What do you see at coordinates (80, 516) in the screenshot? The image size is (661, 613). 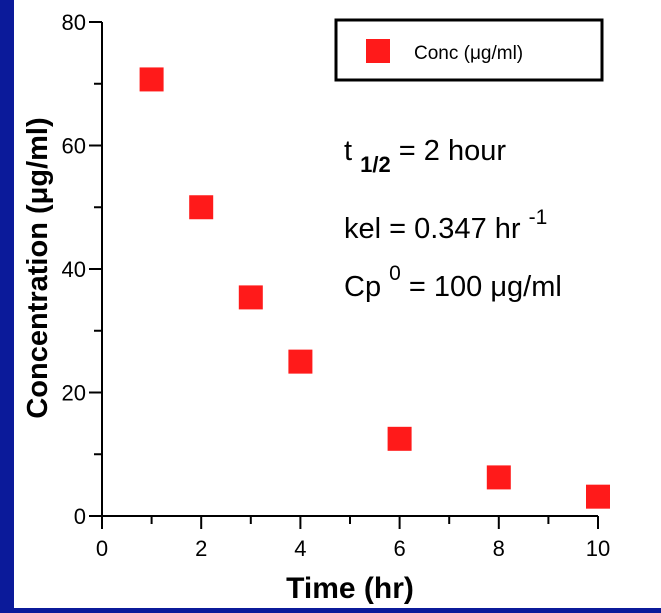 I see `y-tick-label: 0` at bounding box center [80, 516].